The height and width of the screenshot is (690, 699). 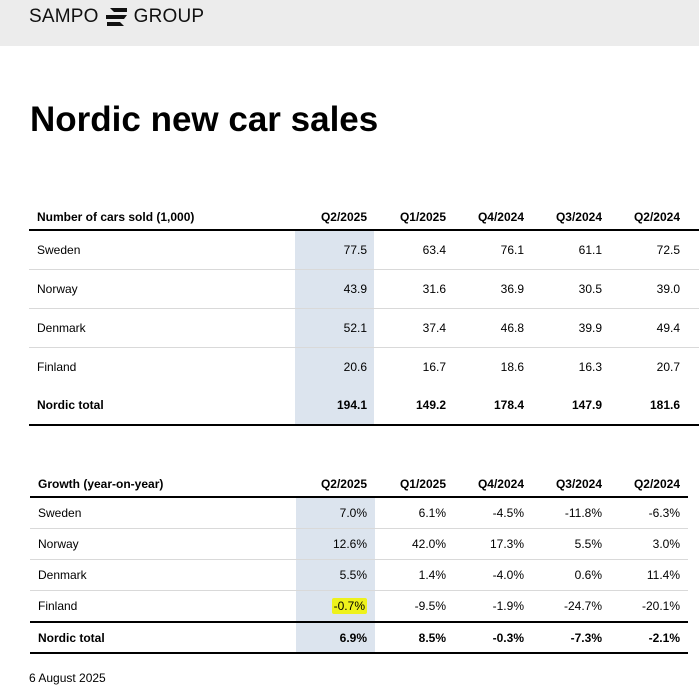 What do you see at coordinates (163, 484) in the screenshot?
I see `column-header: Growth (year-on-year)` at bounding box center [163, 484].